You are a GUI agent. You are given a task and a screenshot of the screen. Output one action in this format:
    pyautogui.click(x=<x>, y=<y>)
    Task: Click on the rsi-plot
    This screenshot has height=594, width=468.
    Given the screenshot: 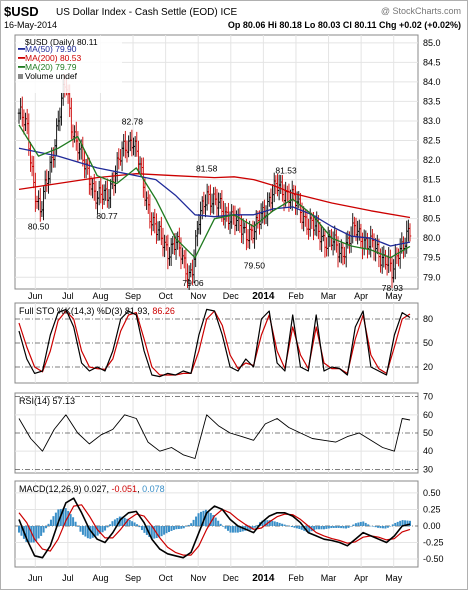 What is the action you would take?
    pyautogui.click(x=214, y=436)
    